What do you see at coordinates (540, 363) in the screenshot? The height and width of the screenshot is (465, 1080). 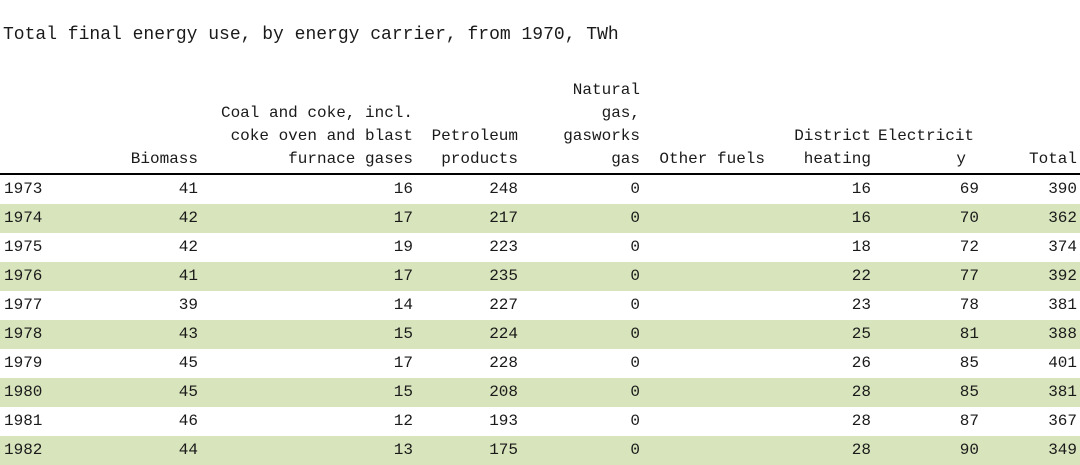 I see `table-row: 1979 45 17 228 0 26 85 401` at bounding box center [540, 363].